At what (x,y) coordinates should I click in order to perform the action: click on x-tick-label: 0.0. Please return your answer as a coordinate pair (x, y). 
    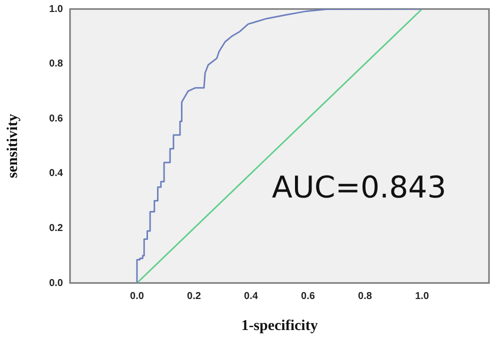
    Looking at the image, I should click on (137, 296).